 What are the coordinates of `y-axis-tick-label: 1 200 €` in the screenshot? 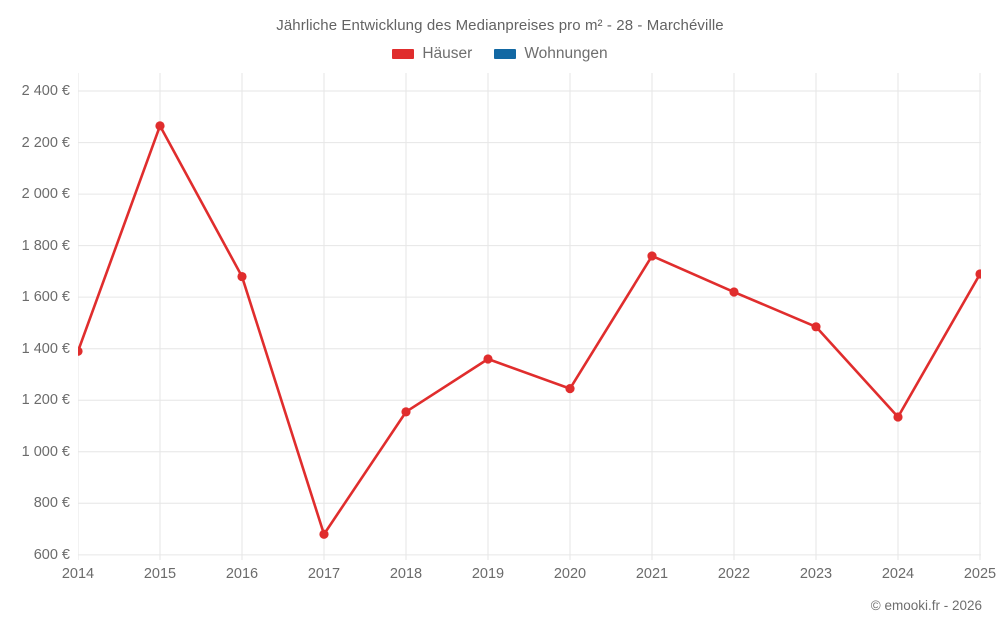 It's located at (45, 400).